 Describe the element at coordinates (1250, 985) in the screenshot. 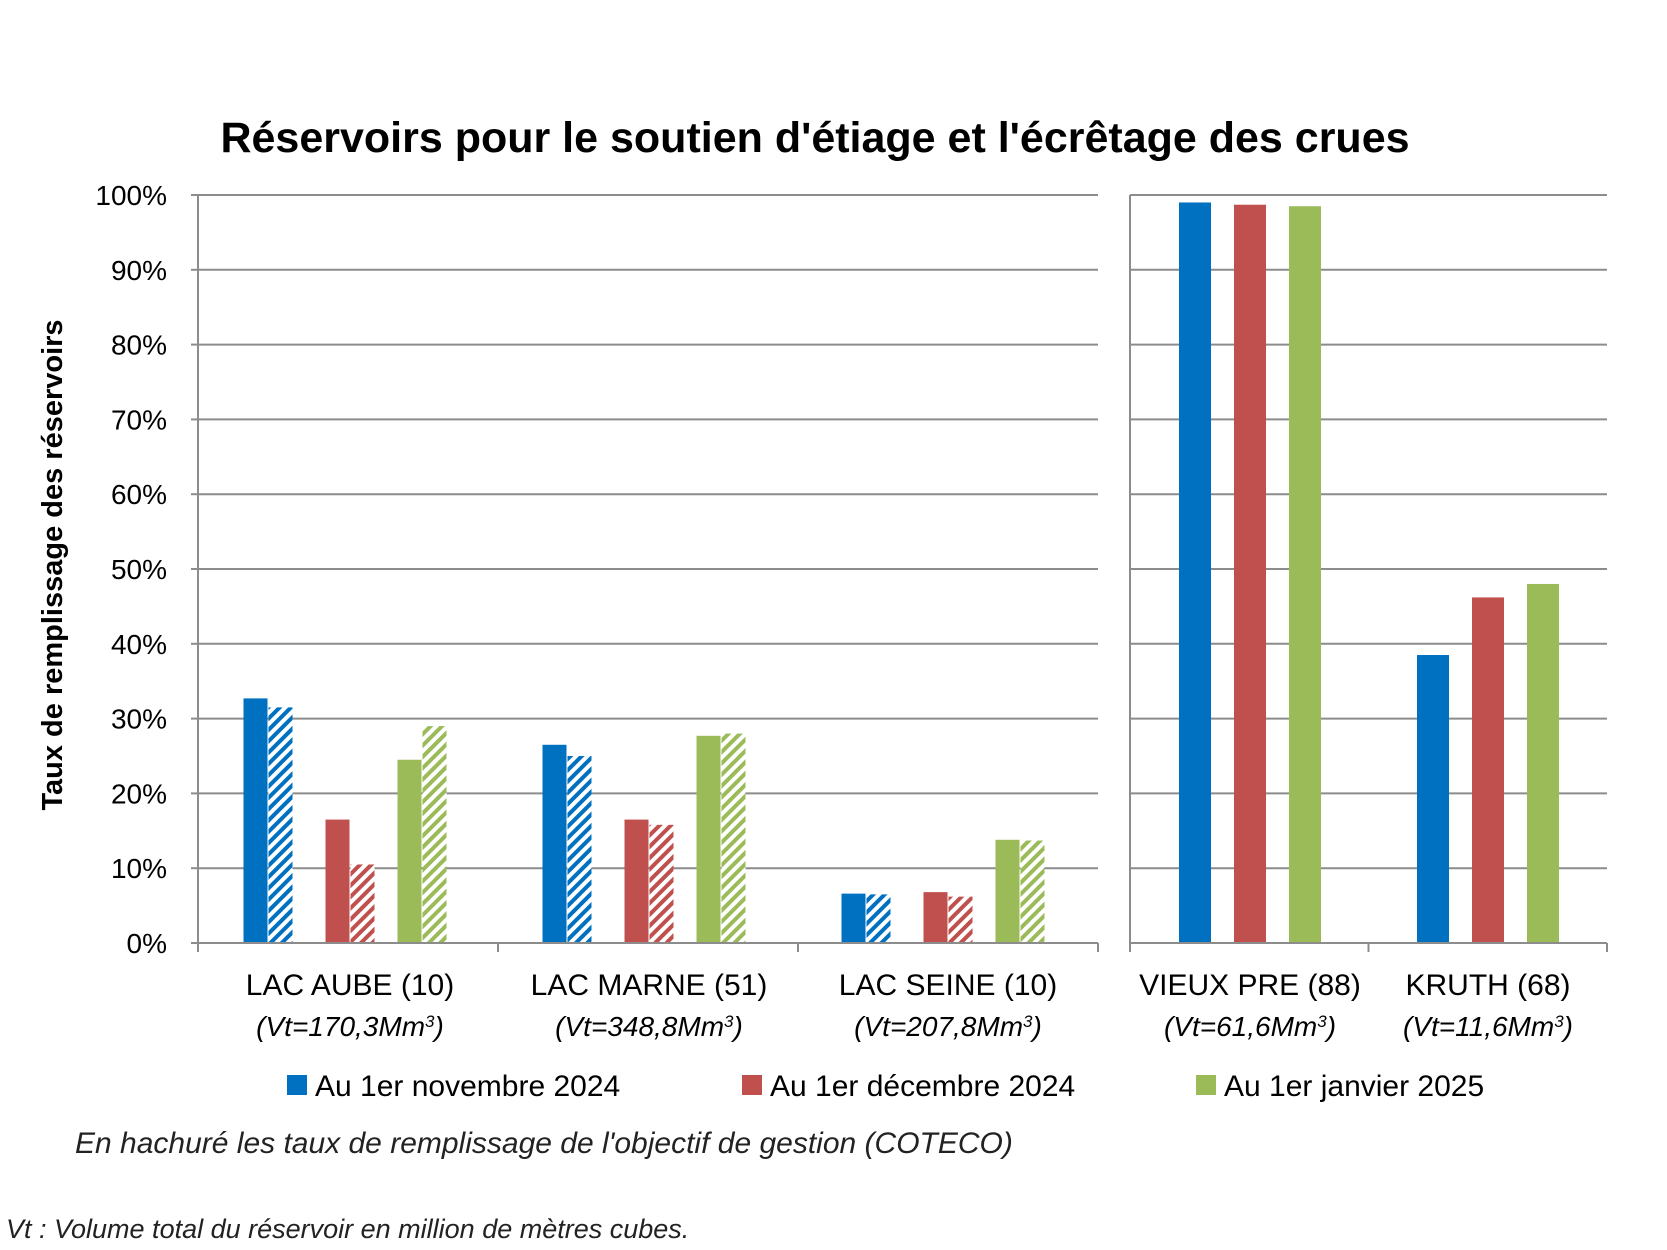

I see `category-label: VIEUX PRE (88)` at that location.